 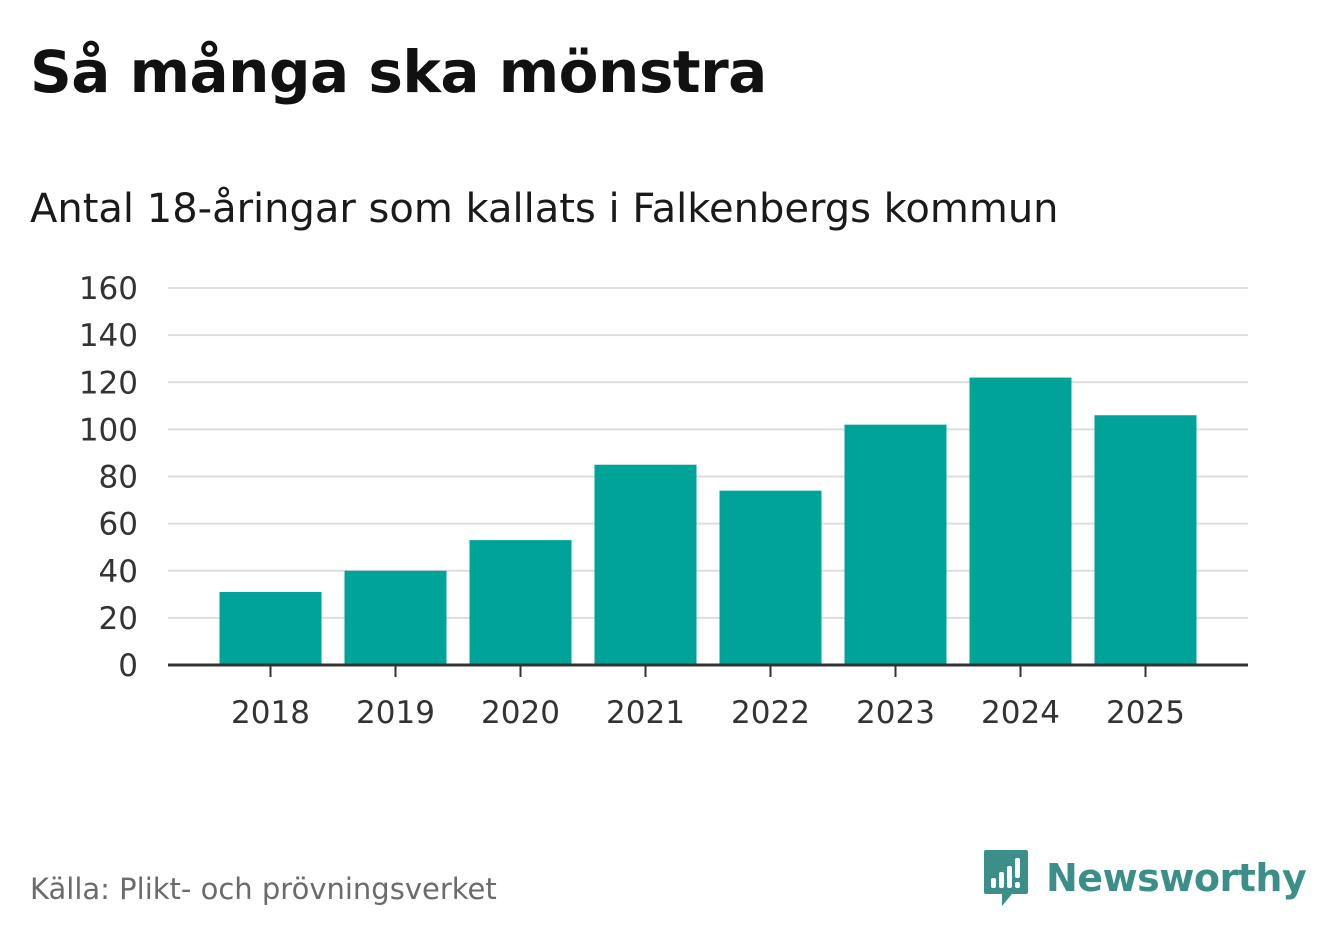 I want to click on bar-2022, so click(x=770, y=577).